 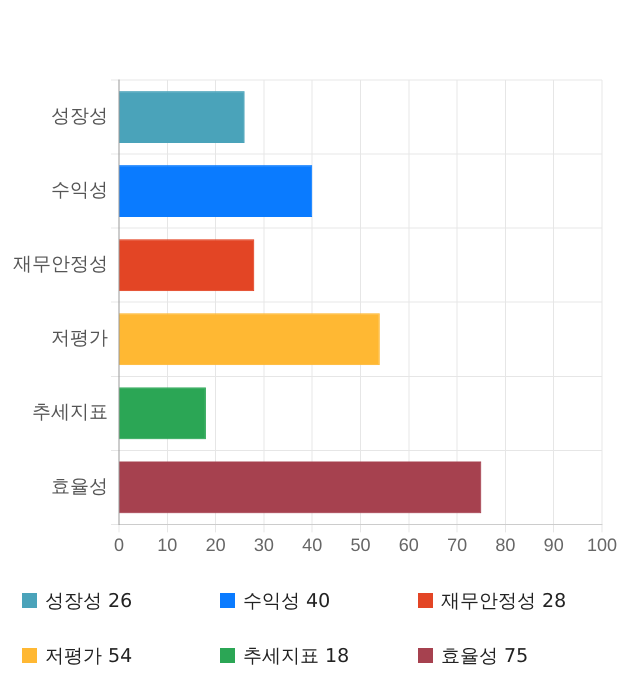 What do you see at coordinates (216, 545) in the screenshot?
I see `x-tick-label: 20` at bounding box center [216, 545].